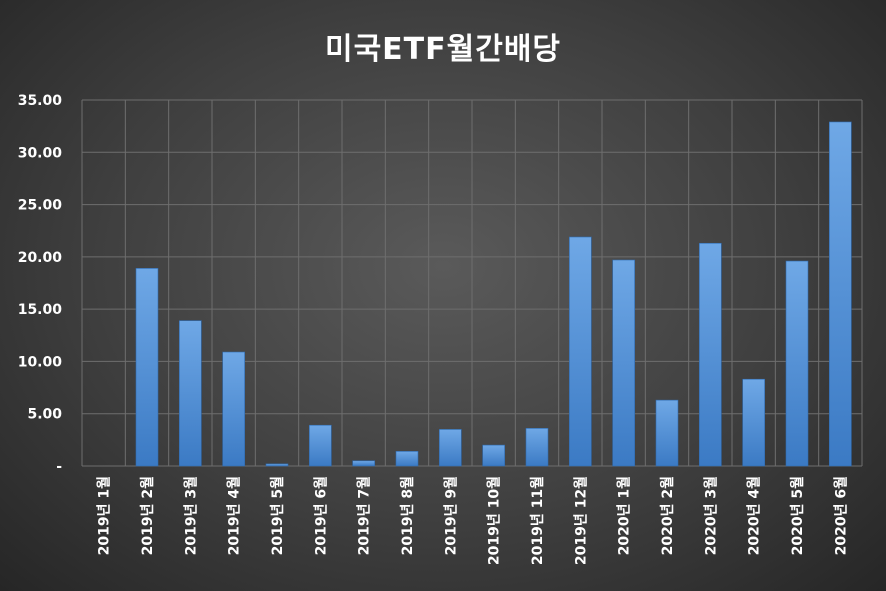 This screenshot has width=886, height=591. What do you see at coordinates (320, 515) in the screenshot?
I see `x-tick-label: 2019년 6월` at bounding box center [320, 515].